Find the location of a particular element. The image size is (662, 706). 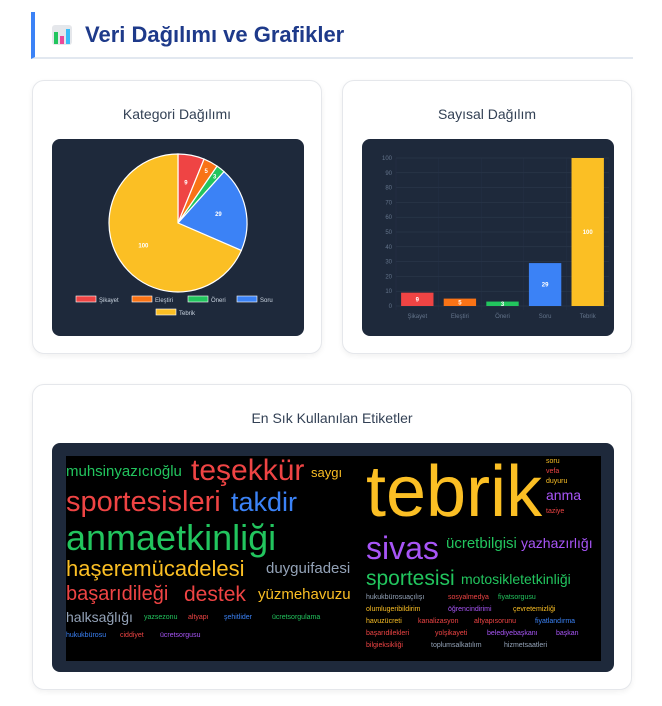

bar-data-label: 100 is located at coordinates (588, 233).